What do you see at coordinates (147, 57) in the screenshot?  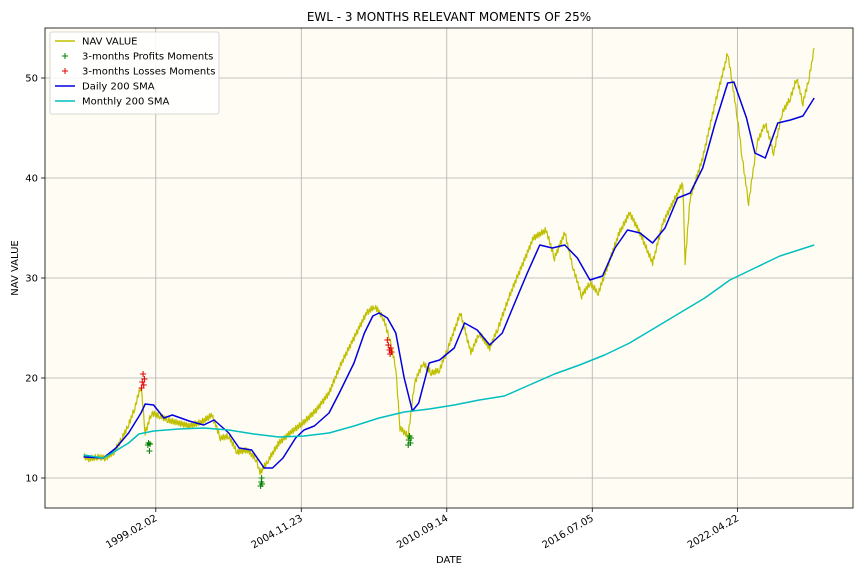 I see `legend-label: 3-months Profits Moments` at bounding box center [147, 57].